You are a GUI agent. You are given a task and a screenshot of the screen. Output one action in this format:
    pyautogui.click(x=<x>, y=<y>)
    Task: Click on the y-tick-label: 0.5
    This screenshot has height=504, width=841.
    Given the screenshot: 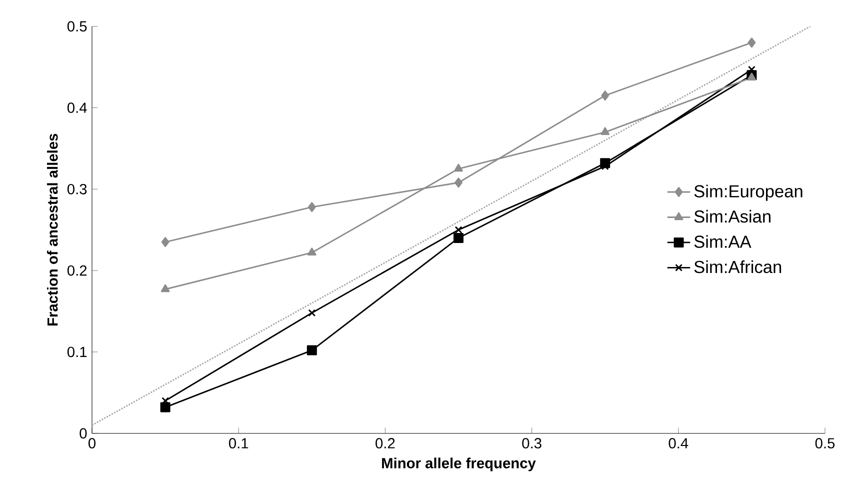 What is the action you would take?
    pyautogui.click(x=77, y=26)
    